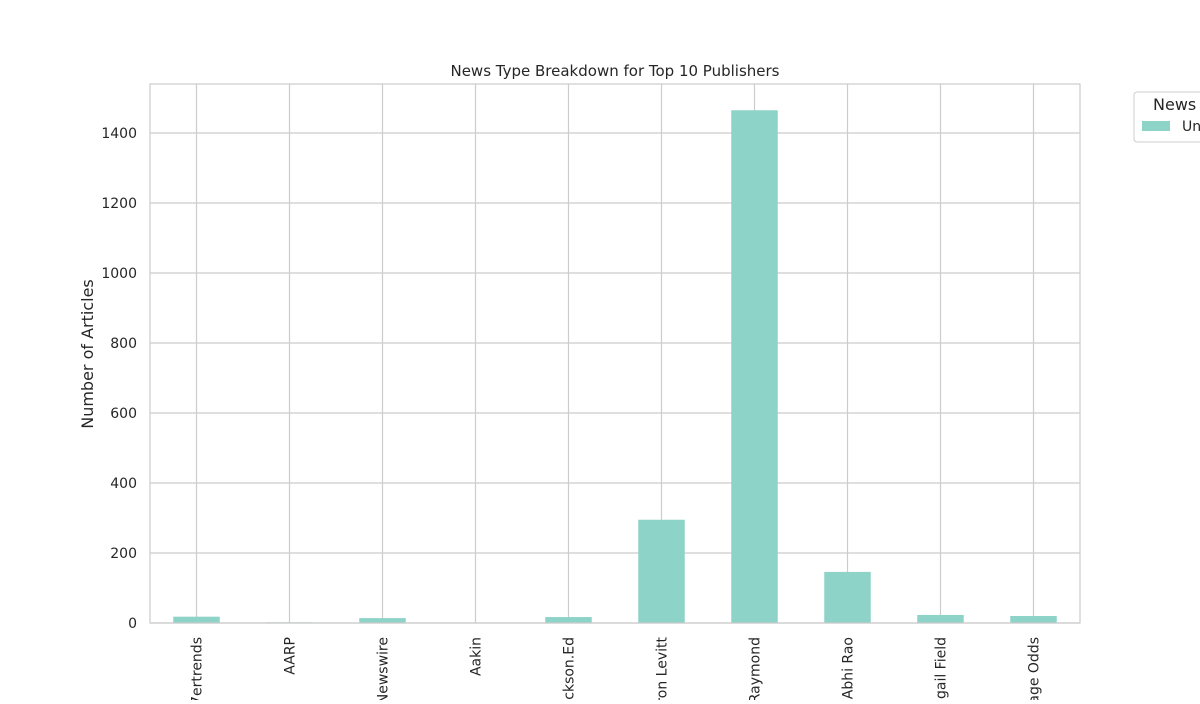 This screenshot has width=1200, height=704. I want to click on y-tick-label: 600, so click(123, 414).